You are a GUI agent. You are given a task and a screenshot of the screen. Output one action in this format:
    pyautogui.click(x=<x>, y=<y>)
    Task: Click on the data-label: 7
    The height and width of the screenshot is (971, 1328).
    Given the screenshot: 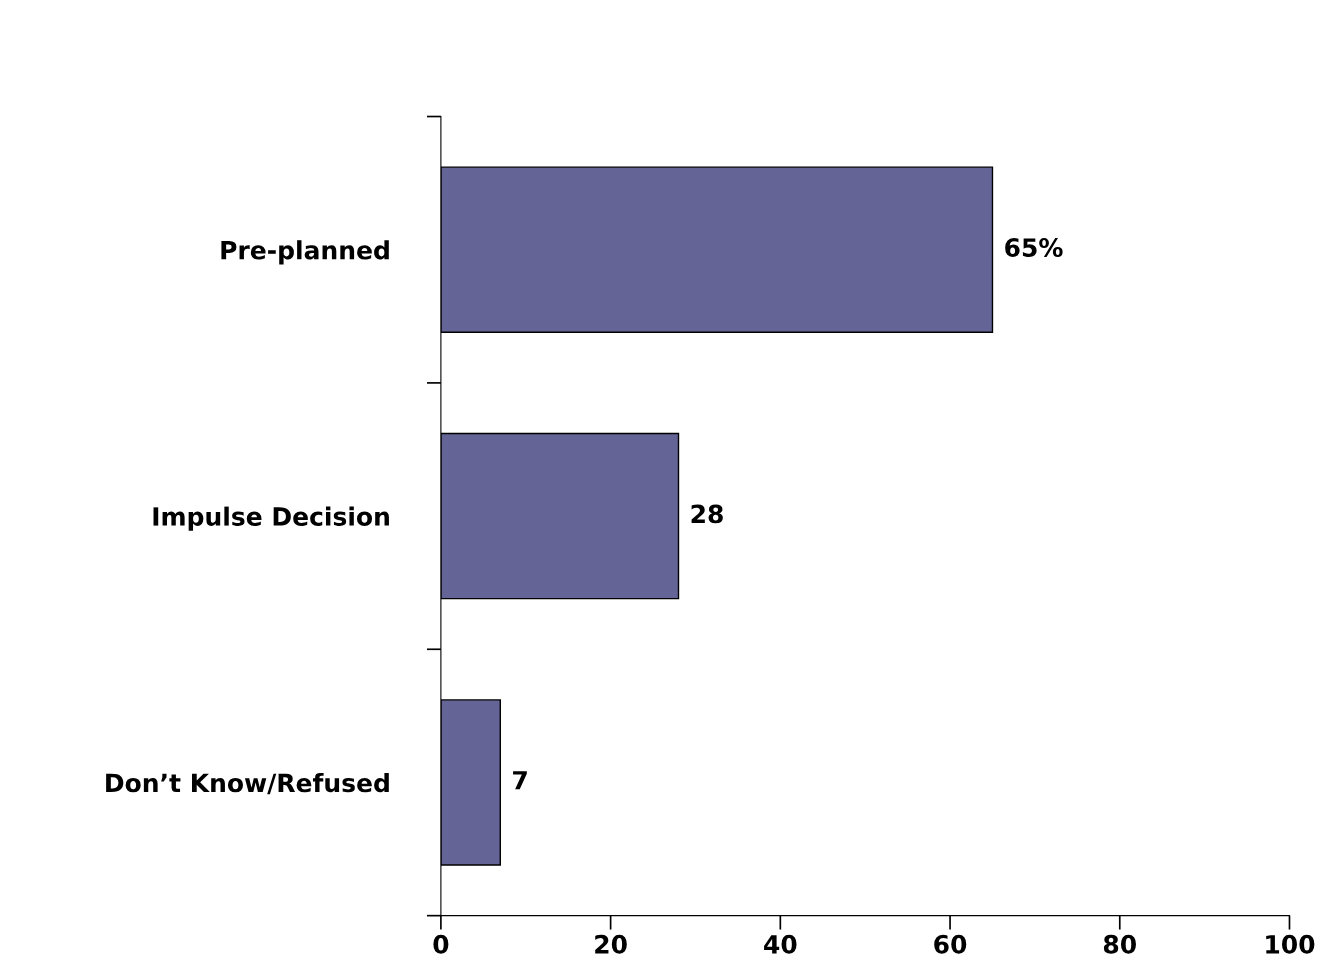 What is the action you would take?
    pyautogui.click(x=520, y=780)
    